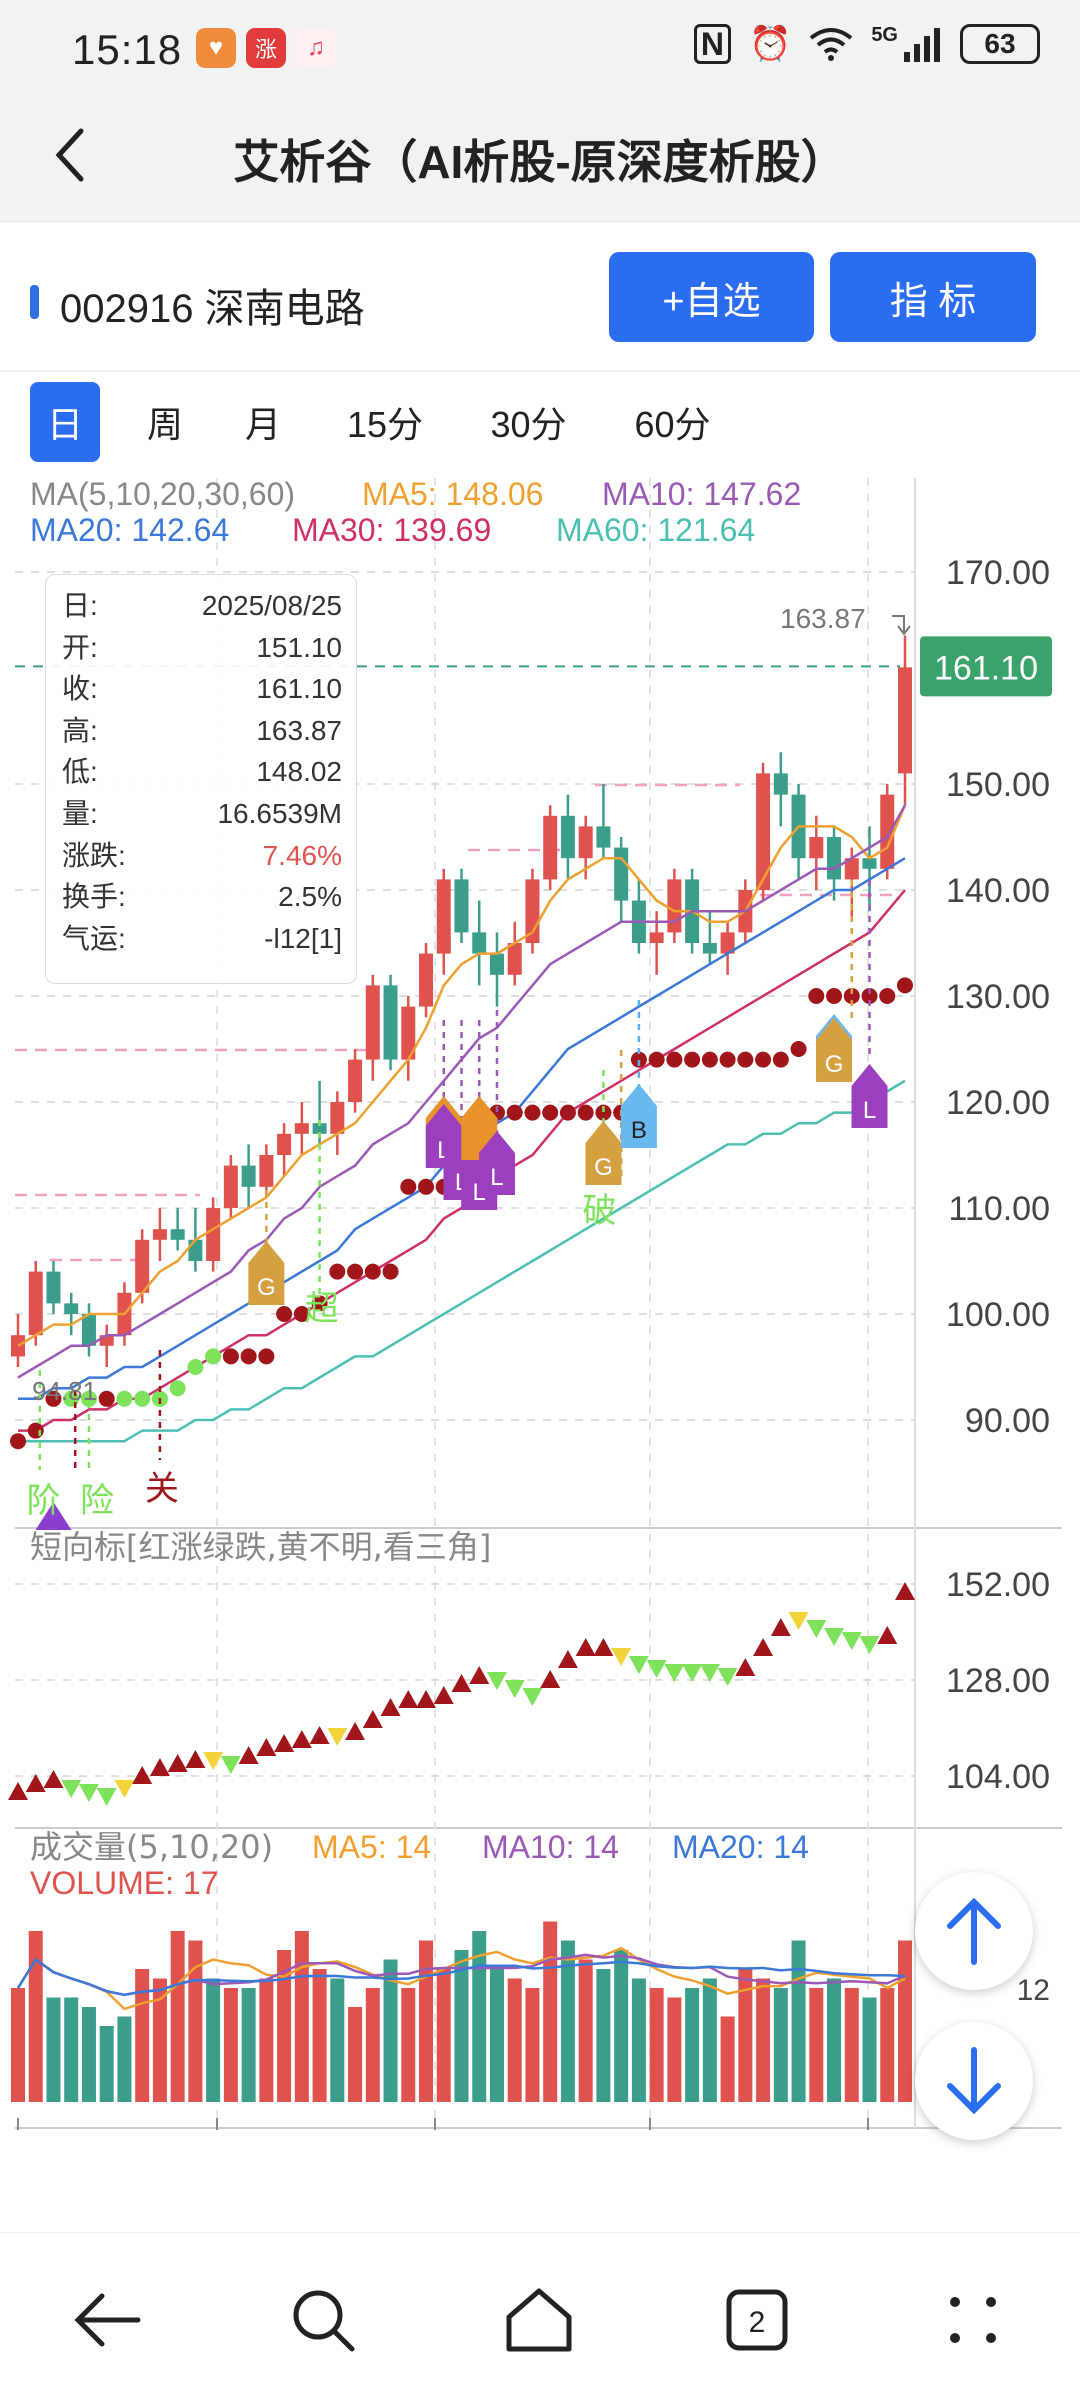 The height and width of the screenshot is (2400, 1080). Describe the element at coordinates (866, 44) in the screenshot. I see `status-right: N ⏰ 5G 63` at that location.